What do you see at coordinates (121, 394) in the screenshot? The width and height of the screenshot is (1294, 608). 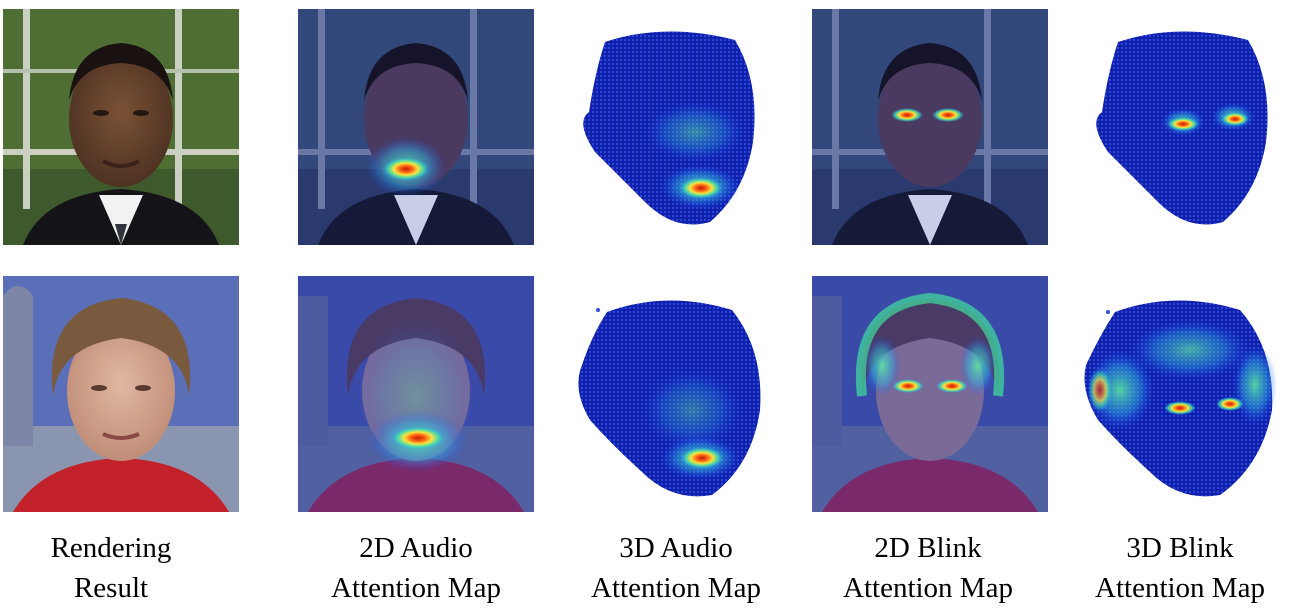 I see `rendering-result-woman` at bounding box center [121, 394].